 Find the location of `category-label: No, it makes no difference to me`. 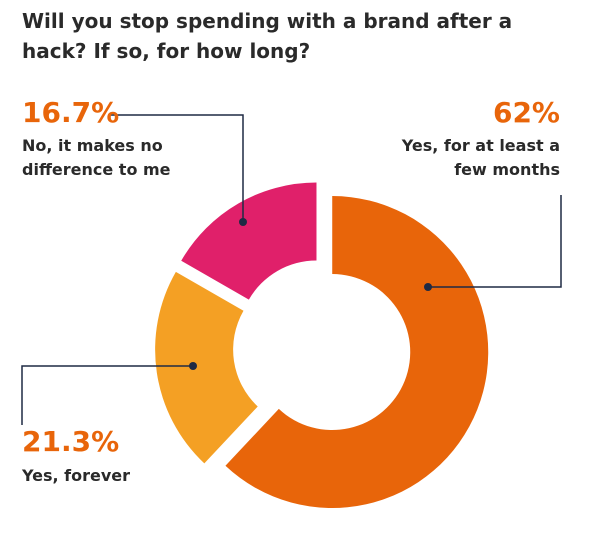

category-label: No, it makes no difference to me is located at coordinates (96, 157).